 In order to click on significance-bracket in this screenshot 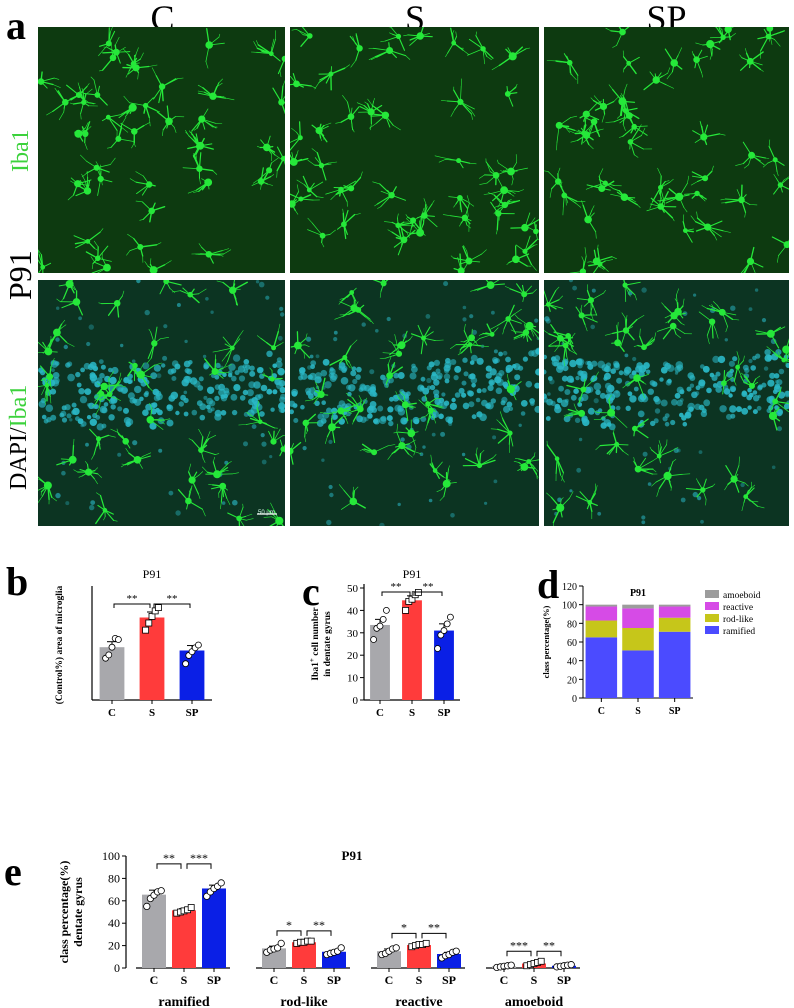, I will do `click(519, 953)`.